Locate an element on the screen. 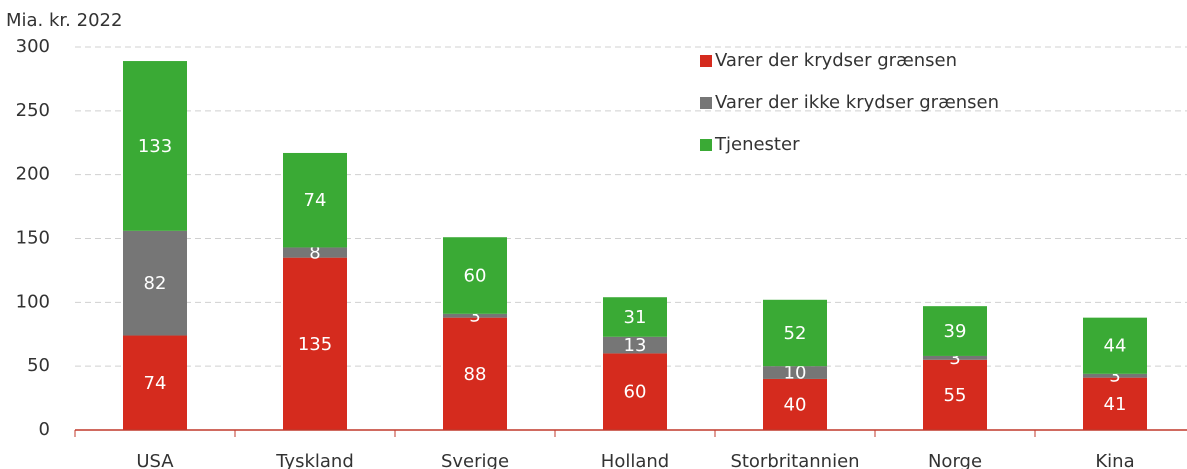 The width and height of the screenshot is (1187, 469). y-tick-label: 100 is located at coordinates (33, 301).